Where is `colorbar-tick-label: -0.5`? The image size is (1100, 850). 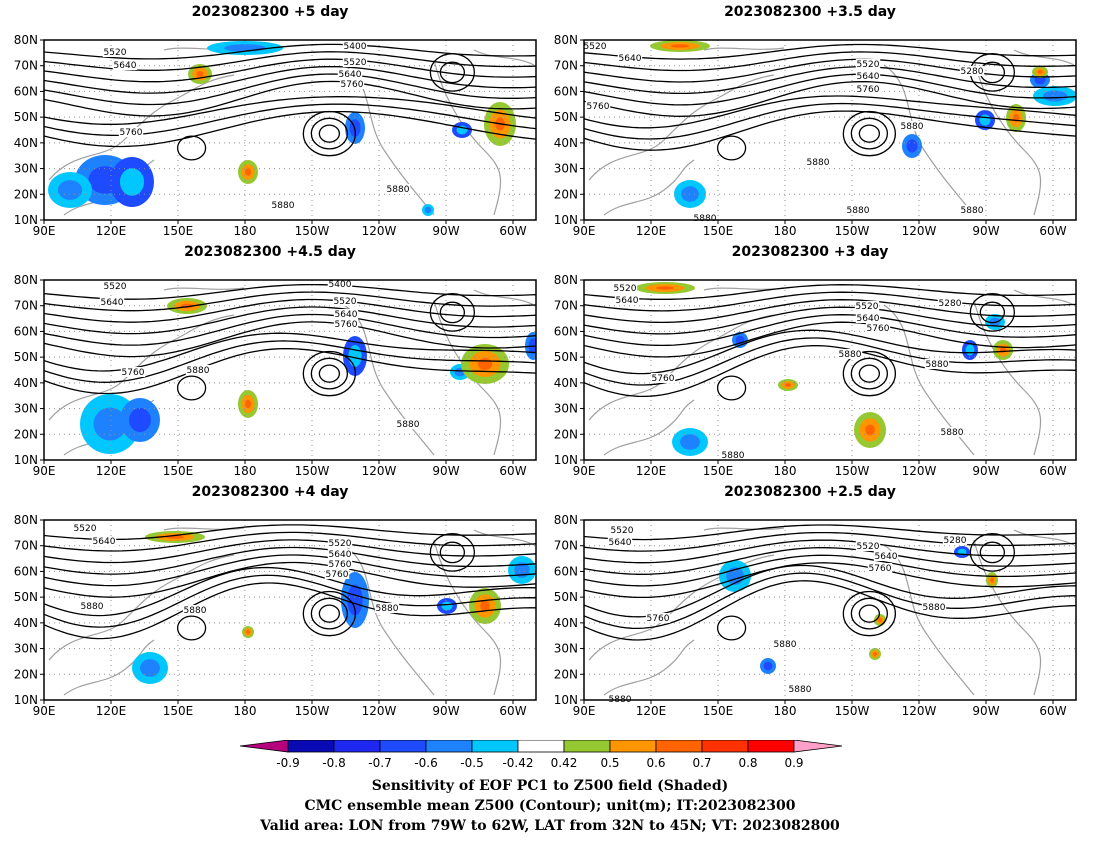 colorbar-tick-label: -0.5 is located at coordinates (472, 763).